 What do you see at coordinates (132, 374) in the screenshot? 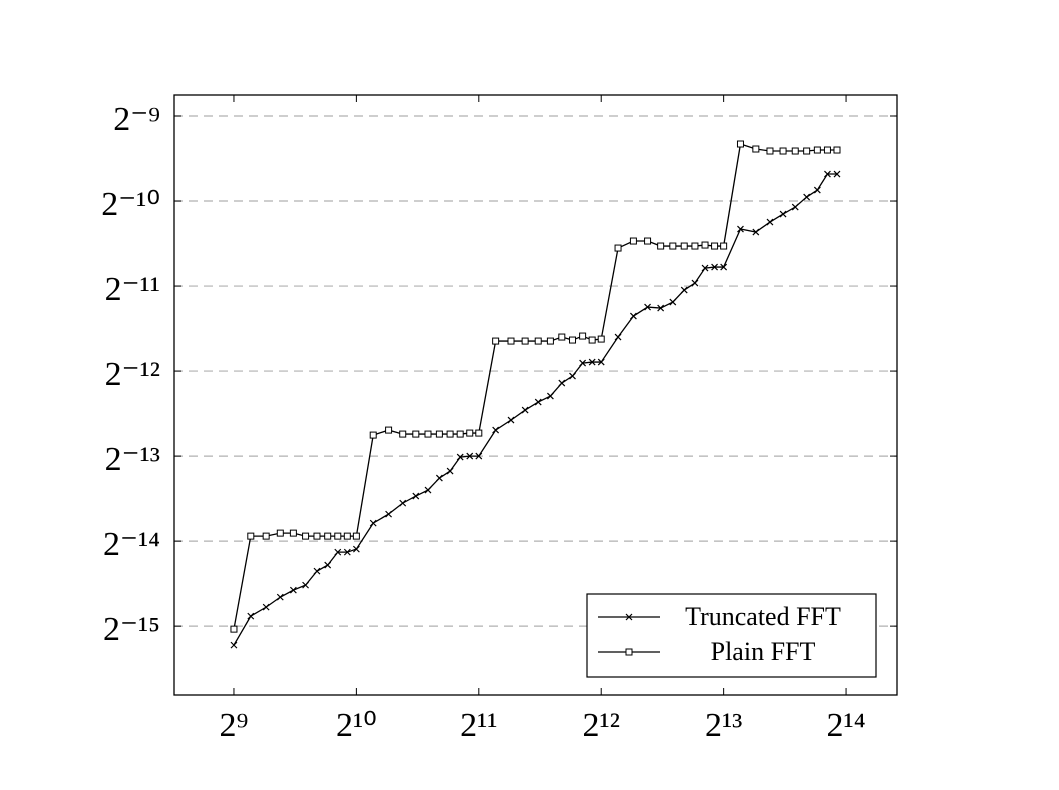
I see `y-tick-label: 2⁻¹²` at bounding box center [132, 374].